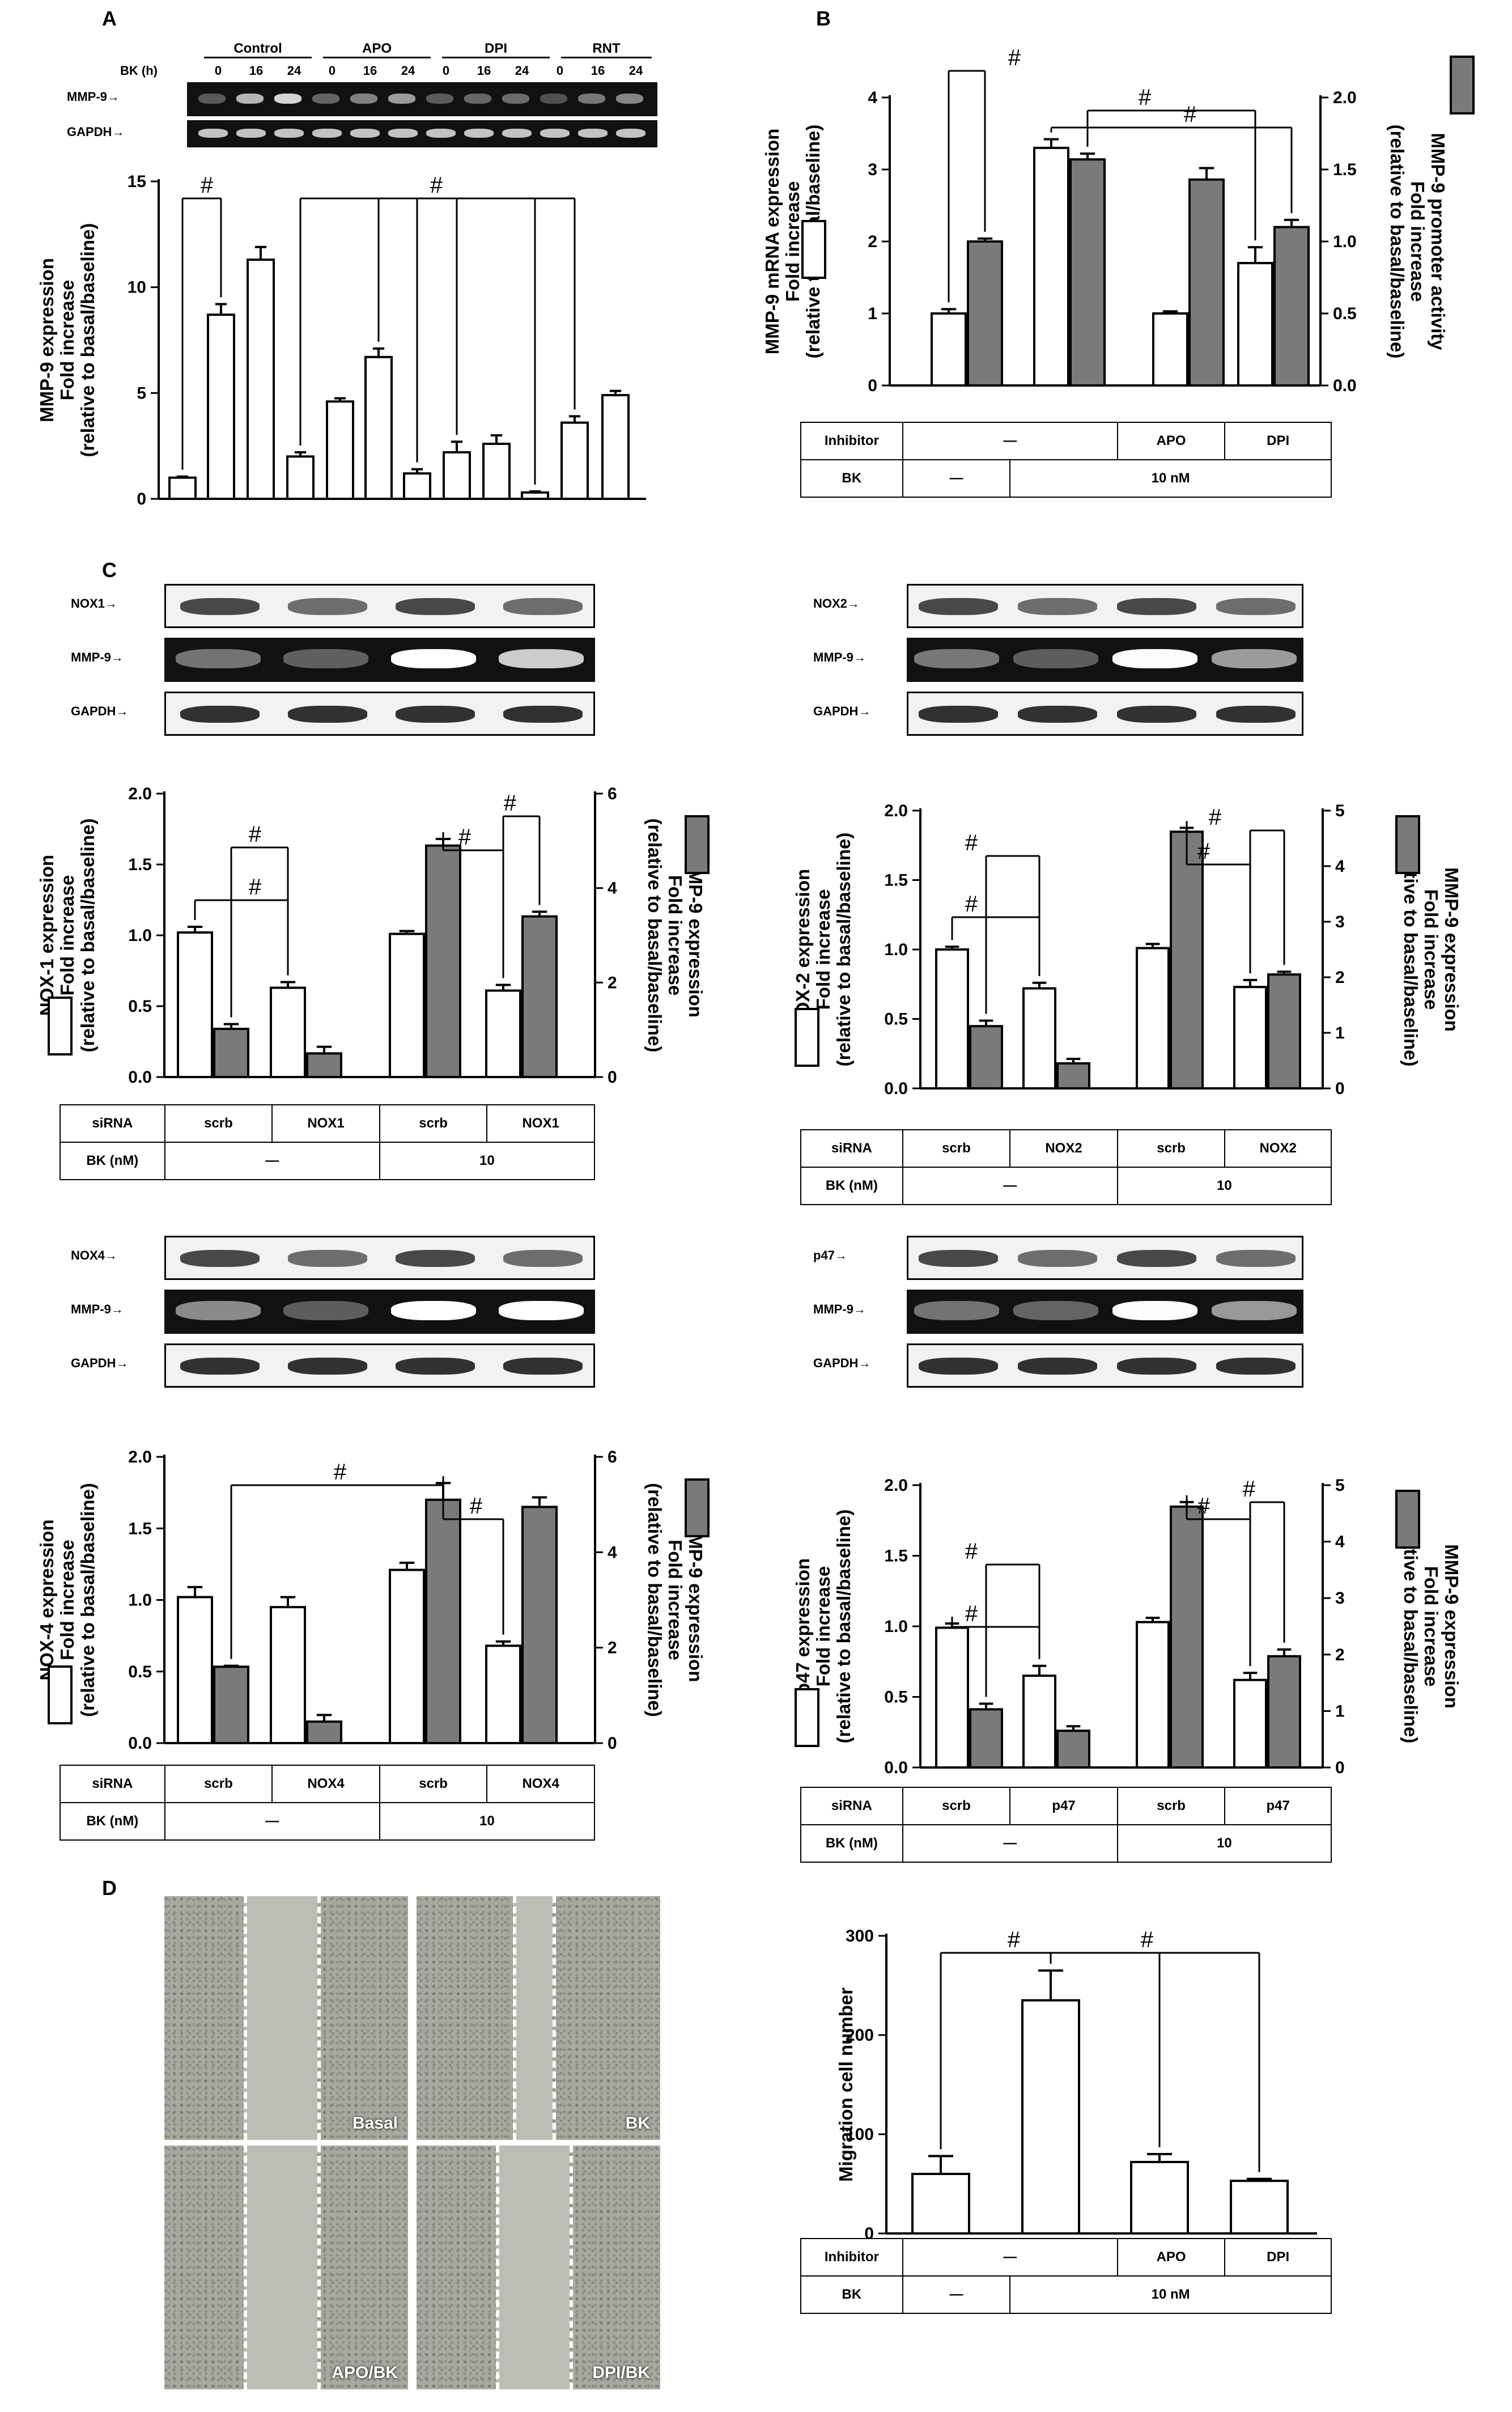  What do you see at coordinates (137, 181) in the screenshot?
I see `y-tick-label-left: 15` at bounding box center [137, 181].